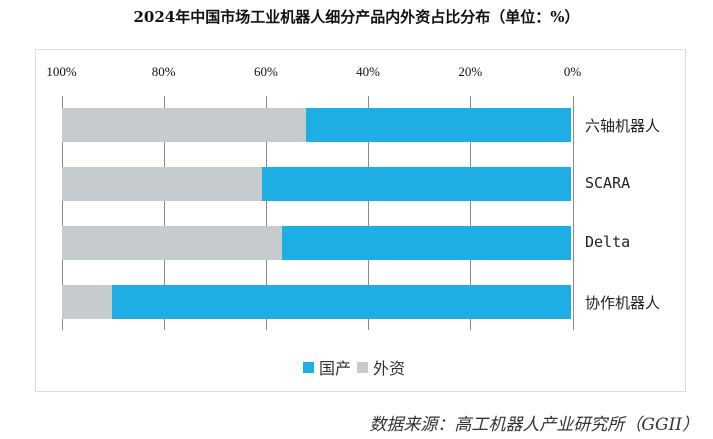  I want to click on chart-title: 2024年中国市场工业机器人细分产品内外资占比分布（单位：%）, so click(356, 17).